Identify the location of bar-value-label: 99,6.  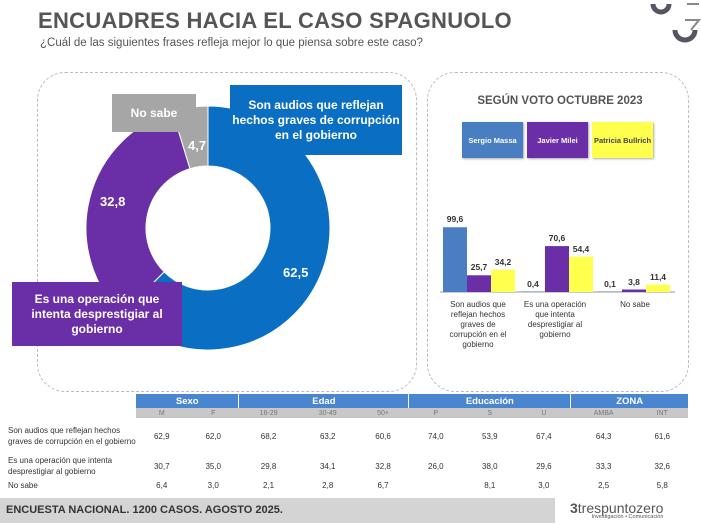
(455, 219).